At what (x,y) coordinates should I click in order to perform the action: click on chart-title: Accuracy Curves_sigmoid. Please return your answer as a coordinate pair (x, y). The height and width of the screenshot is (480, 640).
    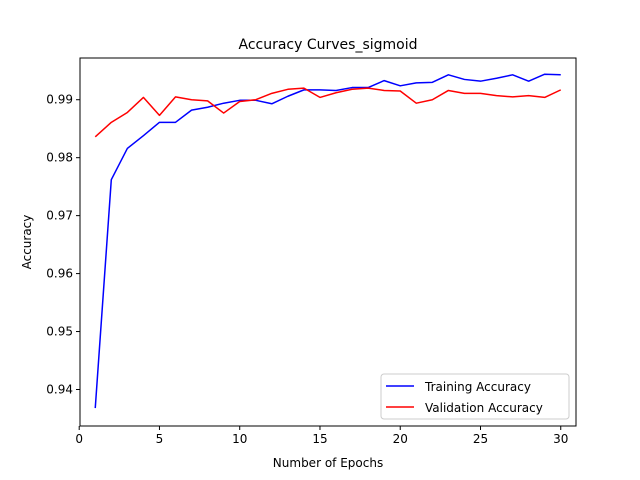
    Looking at the image, I should click on (327, 45).